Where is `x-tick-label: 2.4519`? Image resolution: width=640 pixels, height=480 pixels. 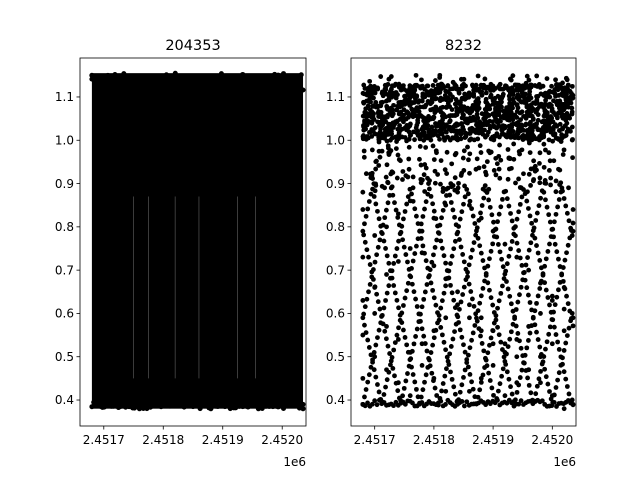
x-tick-label: 2.4519 is located at coordinates (493, 440).